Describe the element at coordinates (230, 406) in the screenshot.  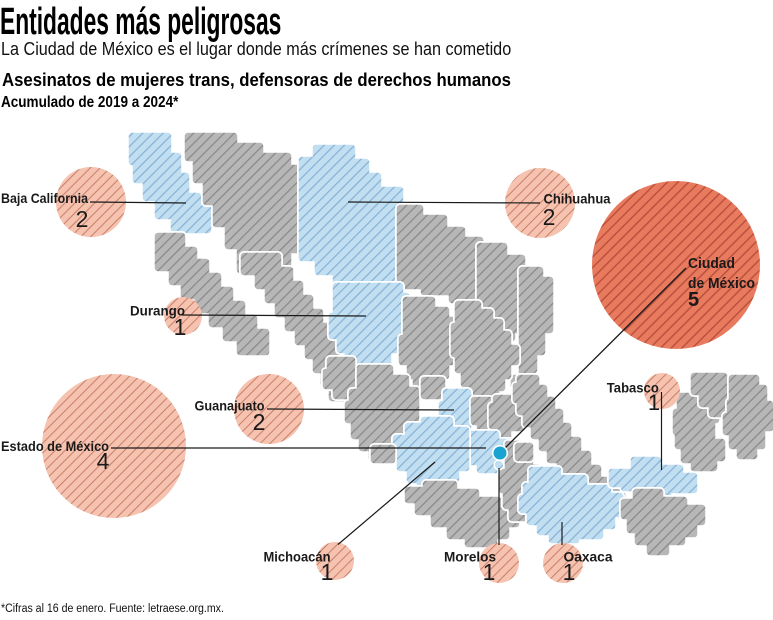
I see `svg-text: Guanajuato` at that location.